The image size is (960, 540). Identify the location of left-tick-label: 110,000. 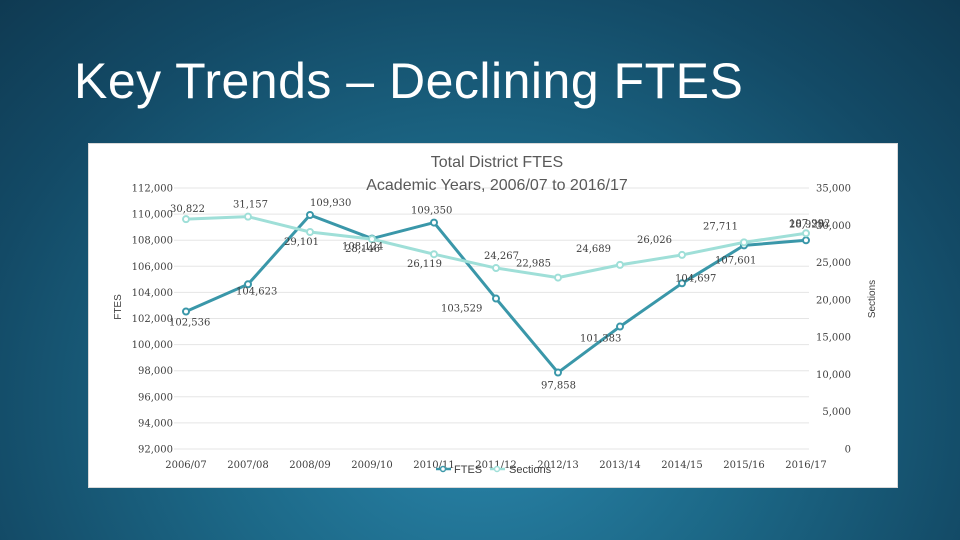
(152, 215).